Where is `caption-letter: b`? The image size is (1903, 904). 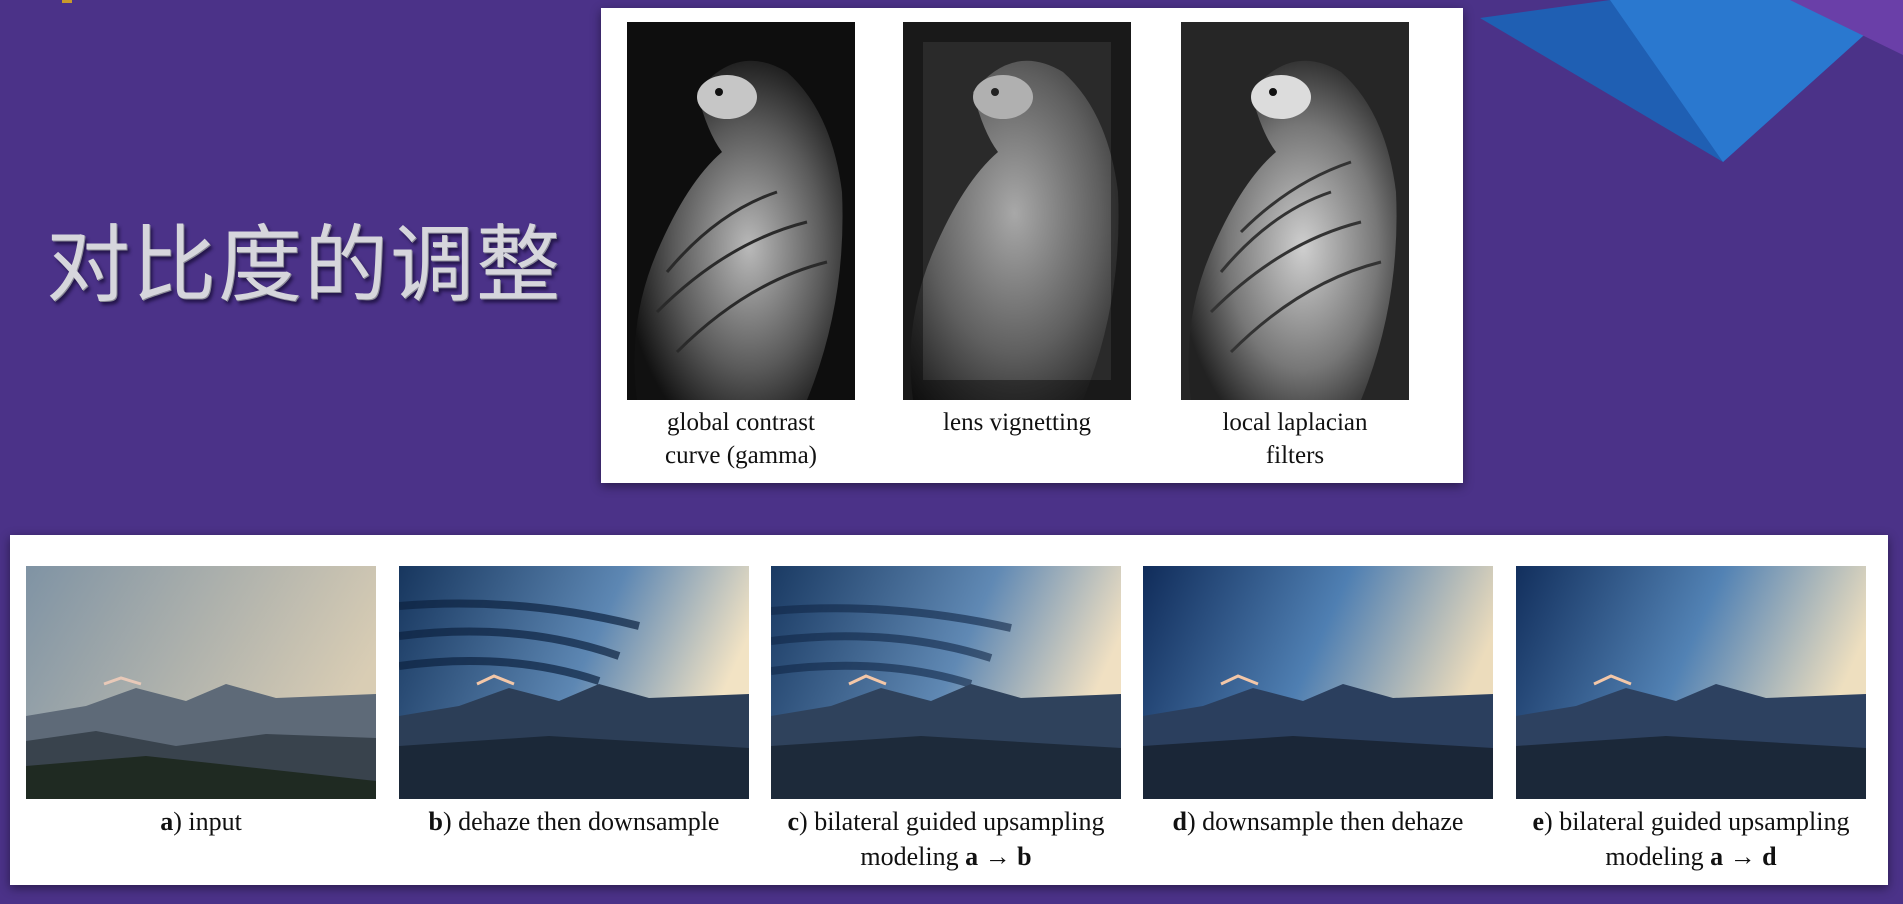
caption-letter: b is located at coordinates (435, 821).